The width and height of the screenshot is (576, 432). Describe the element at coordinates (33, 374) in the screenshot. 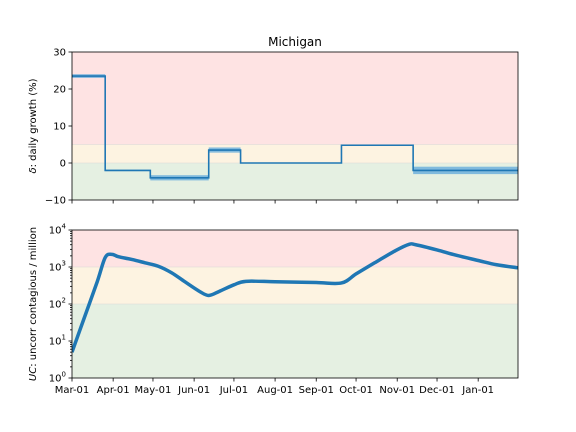

I see `y-axis-label-symbol: UC` at that location.